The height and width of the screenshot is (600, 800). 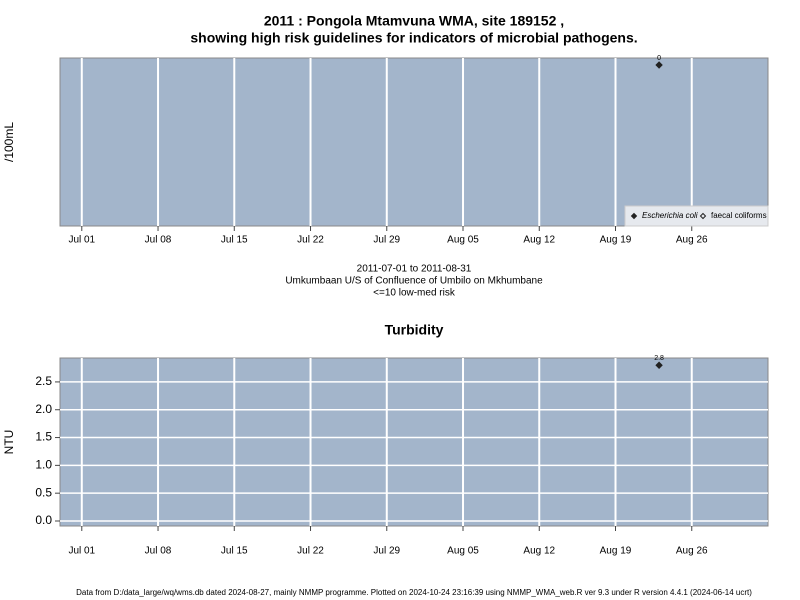 What do you see at coordinates (43, 520) in the screenshot?
I see `y-tick-label: 0.0` at bounding box center [43, 520].